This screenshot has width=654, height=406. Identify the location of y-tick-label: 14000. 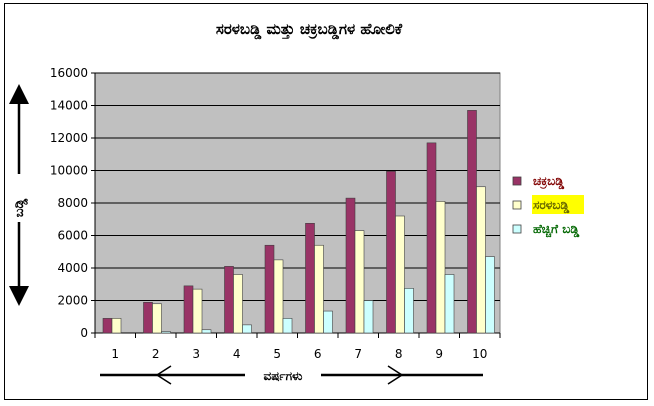
(69, 106).